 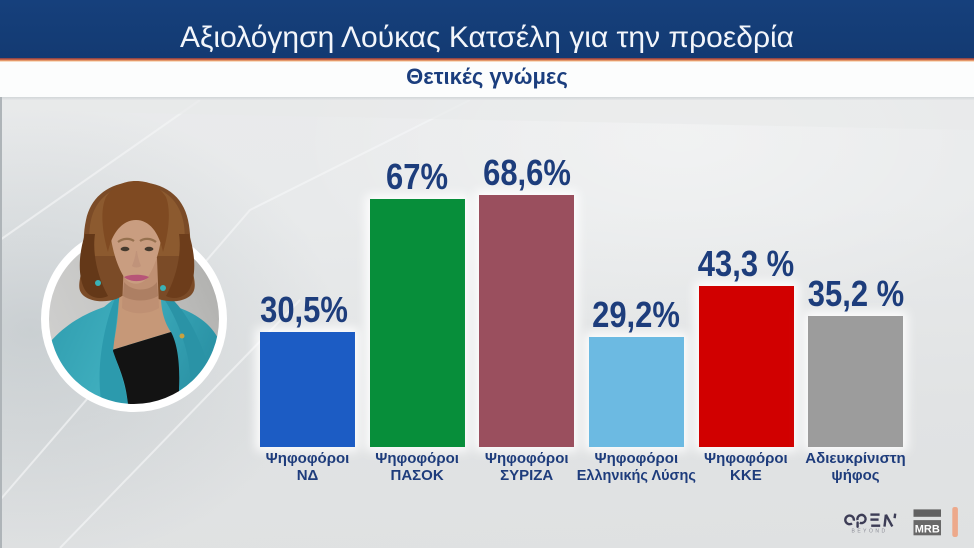 What do you see at coordinates (927, 529) in the screenshot?
I see `svg-text: MRB` at bounding box center [927, 529].